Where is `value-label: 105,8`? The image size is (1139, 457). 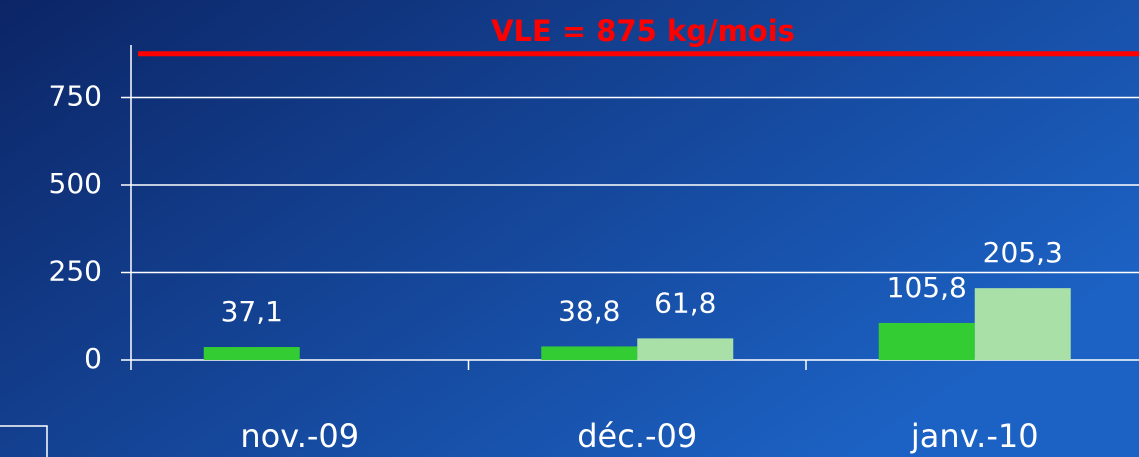
value-label: 105,8 is located at coordinates (927, 287).